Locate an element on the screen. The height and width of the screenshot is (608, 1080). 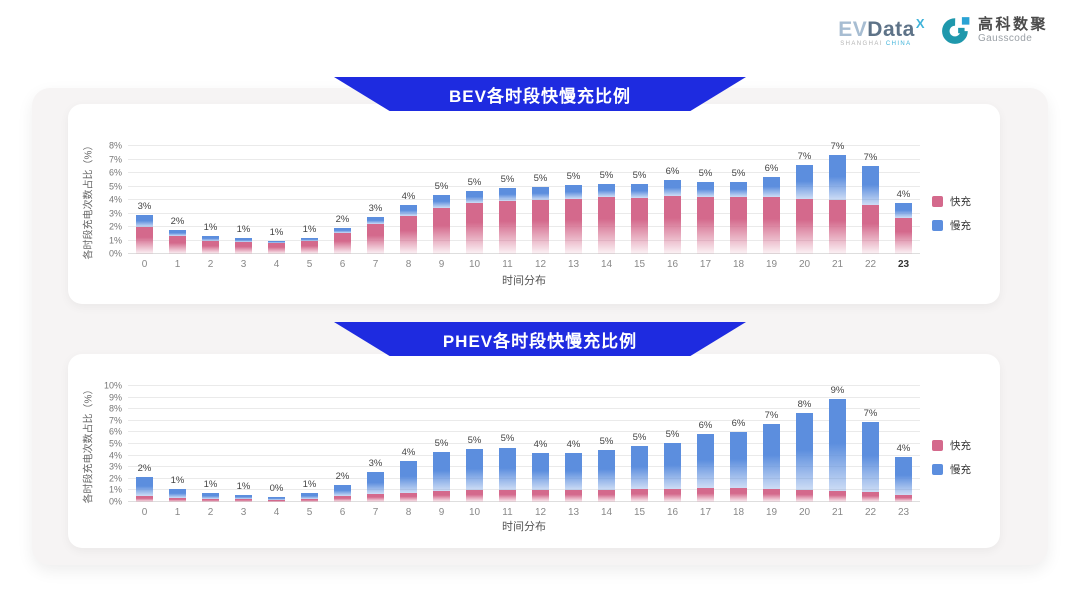
bar-value-label: 1% is located at coordinates (243, 487).